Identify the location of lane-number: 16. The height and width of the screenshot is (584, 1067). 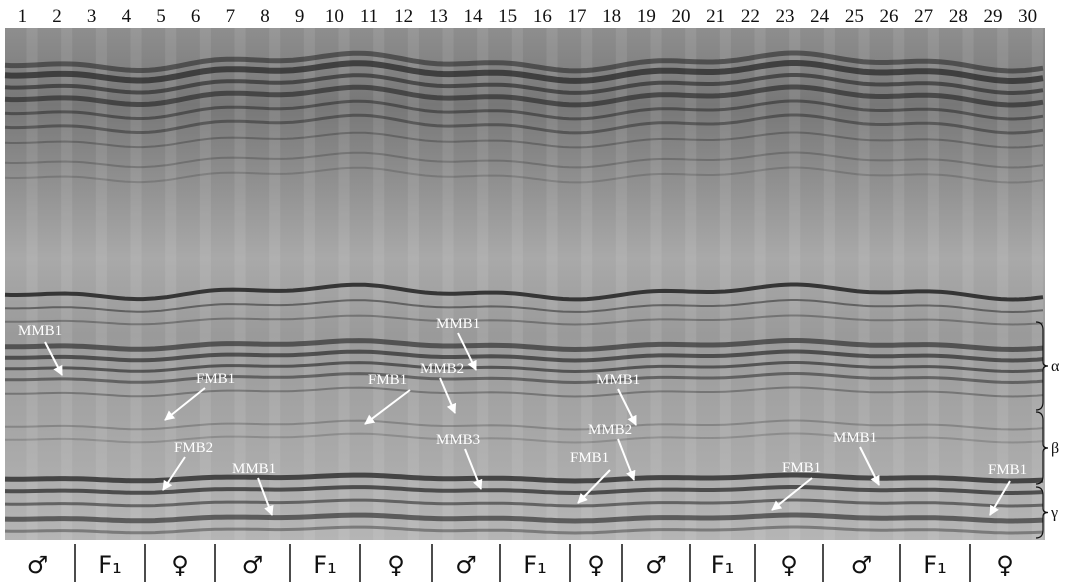
(542, 16).